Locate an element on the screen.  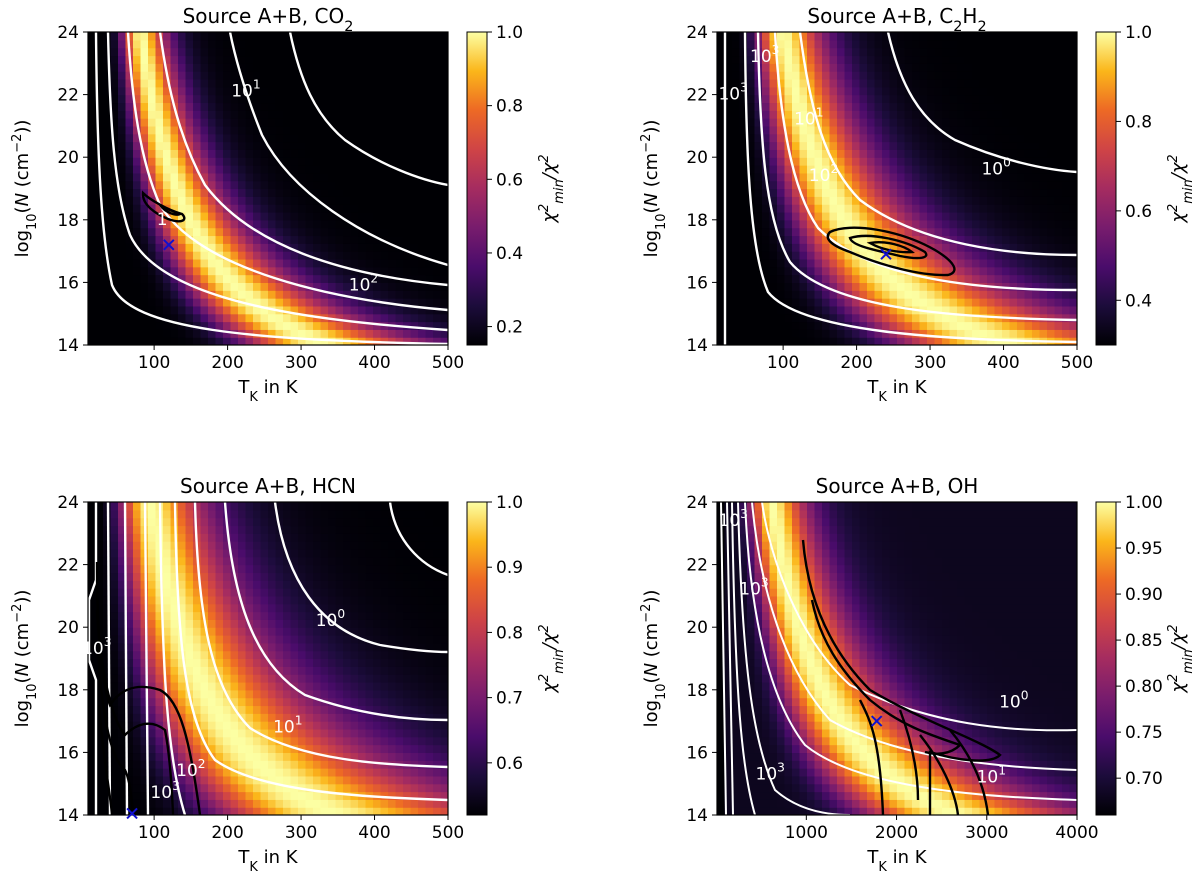
chart-title: Source A+B, C2H2 is located at coordinates (896, 19).